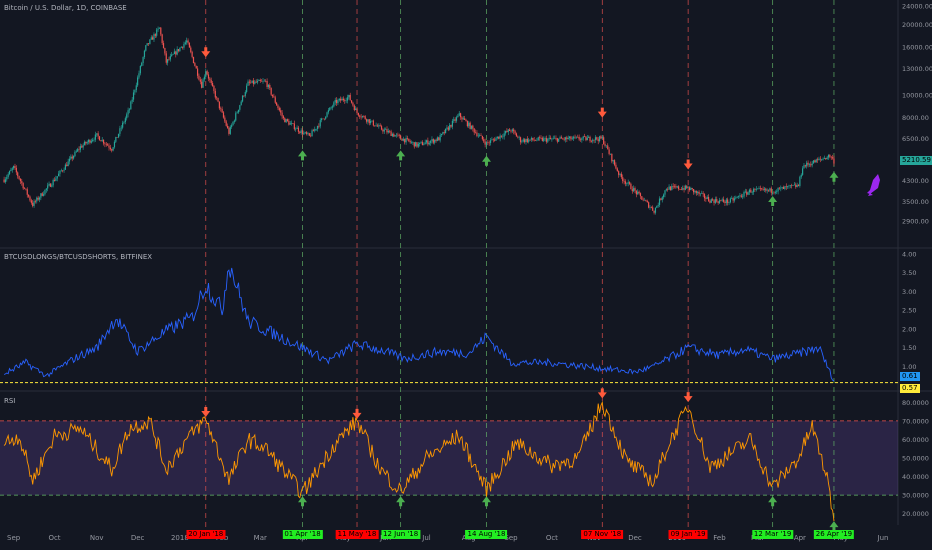  Describe the element at coordinates (915, 421) in the screenshot. I see `rsi-axis-tick-label: 70.0000` at that location.